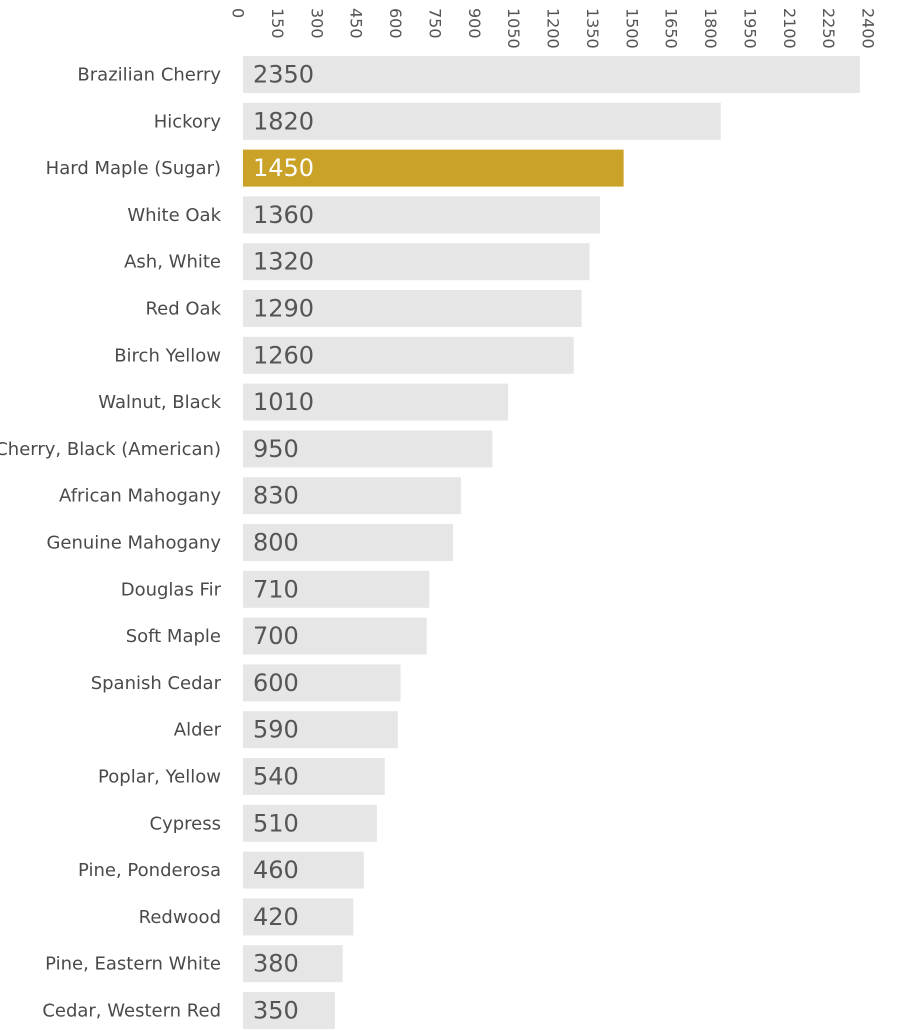 The width and height of the screenshot is (900, 1030). I want to click on category-label: White Oak, so click(174, 215).